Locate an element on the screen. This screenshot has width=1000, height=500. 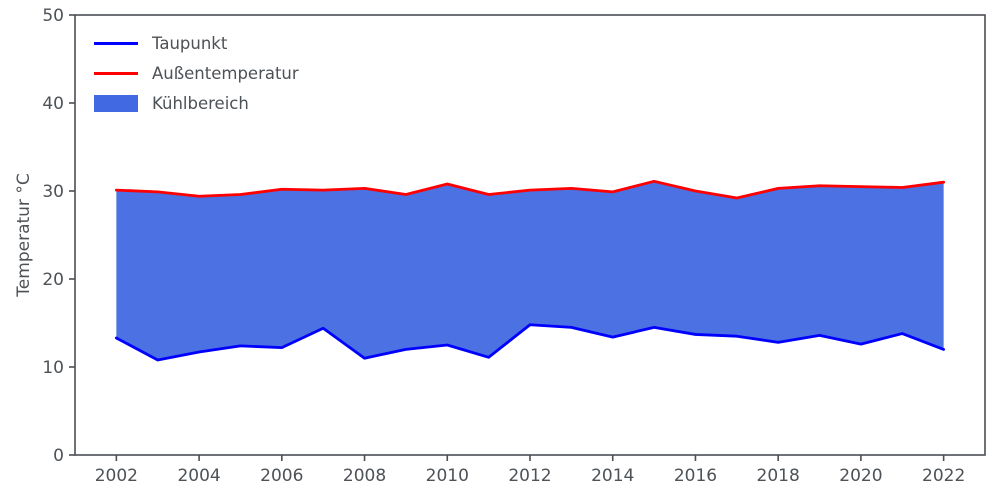
legend-label-aussentemperatur: Außentemperatur is located at coordinates (225, 73).